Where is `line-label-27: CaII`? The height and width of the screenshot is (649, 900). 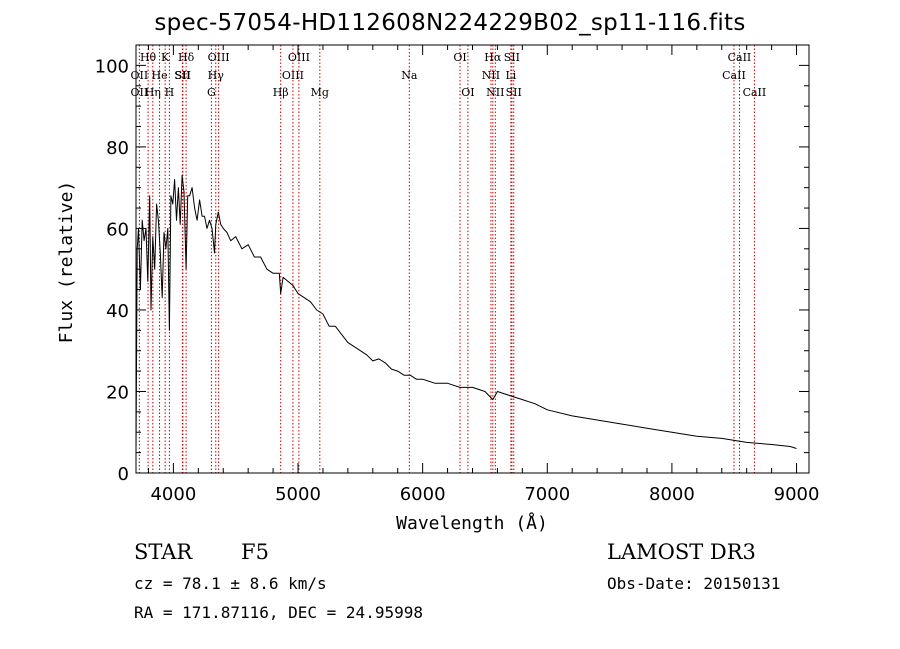 line-label-27: CaII is located at coordinates (740, 57).